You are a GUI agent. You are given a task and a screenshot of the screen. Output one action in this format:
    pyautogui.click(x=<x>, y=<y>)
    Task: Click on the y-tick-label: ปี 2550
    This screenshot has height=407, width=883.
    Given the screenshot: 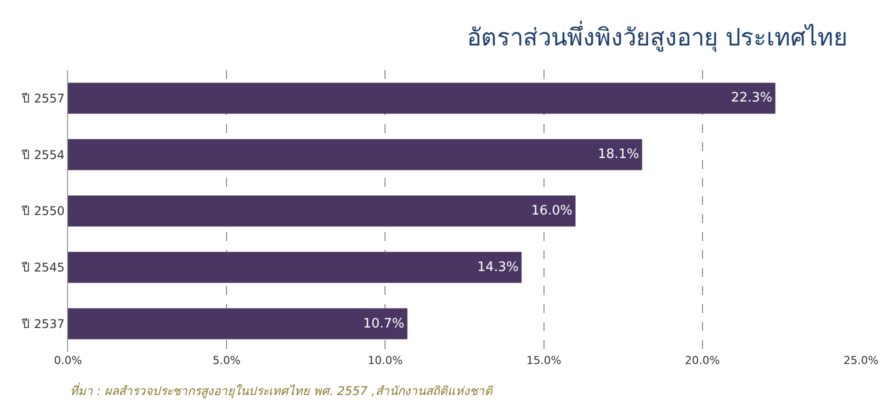 What is the action you would take?
    pyautogui.click(x=43, y=211)
    